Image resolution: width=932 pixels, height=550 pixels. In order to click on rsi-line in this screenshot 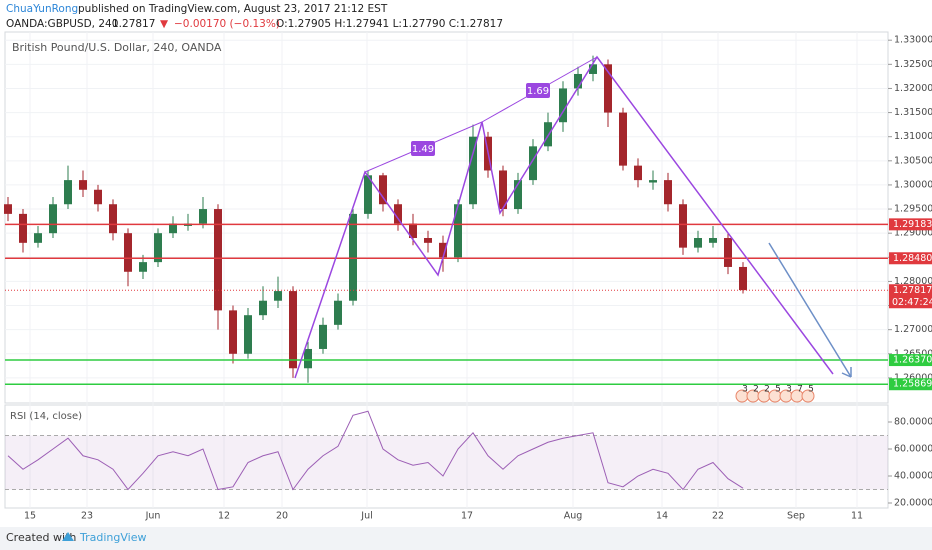, I will do `click(375, 450)`.